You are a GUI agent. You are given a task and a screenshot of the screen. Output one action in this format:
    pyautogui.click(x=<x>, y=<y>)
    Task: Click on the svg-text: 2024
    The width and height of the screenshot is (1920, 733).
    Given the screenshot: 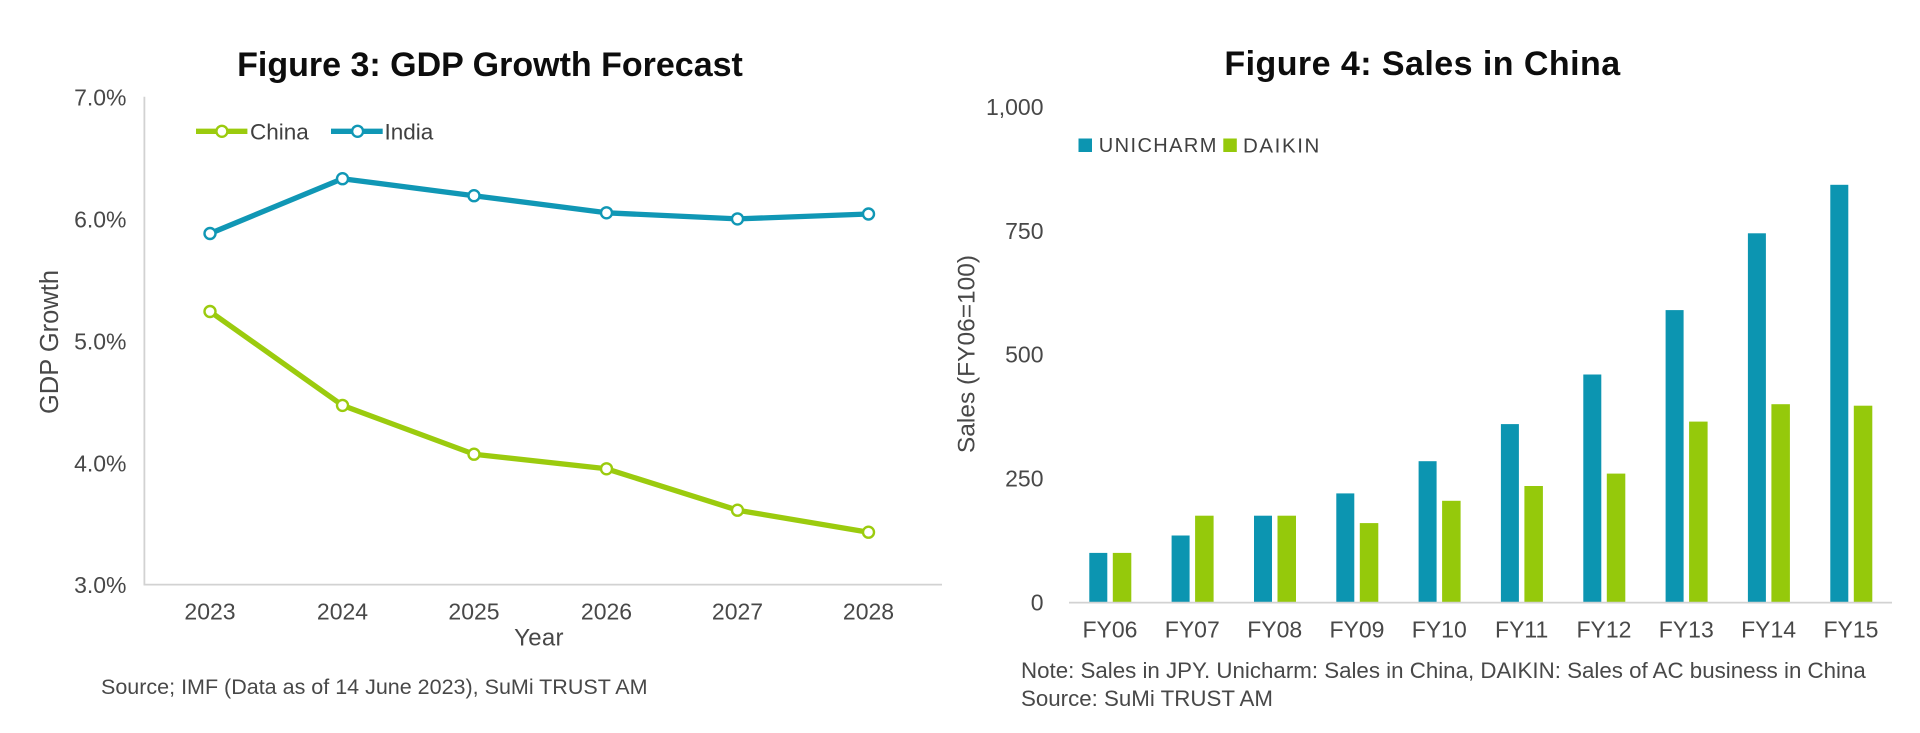 What is the action you would take?
    pyautogui.click(x=342, y=612)
    